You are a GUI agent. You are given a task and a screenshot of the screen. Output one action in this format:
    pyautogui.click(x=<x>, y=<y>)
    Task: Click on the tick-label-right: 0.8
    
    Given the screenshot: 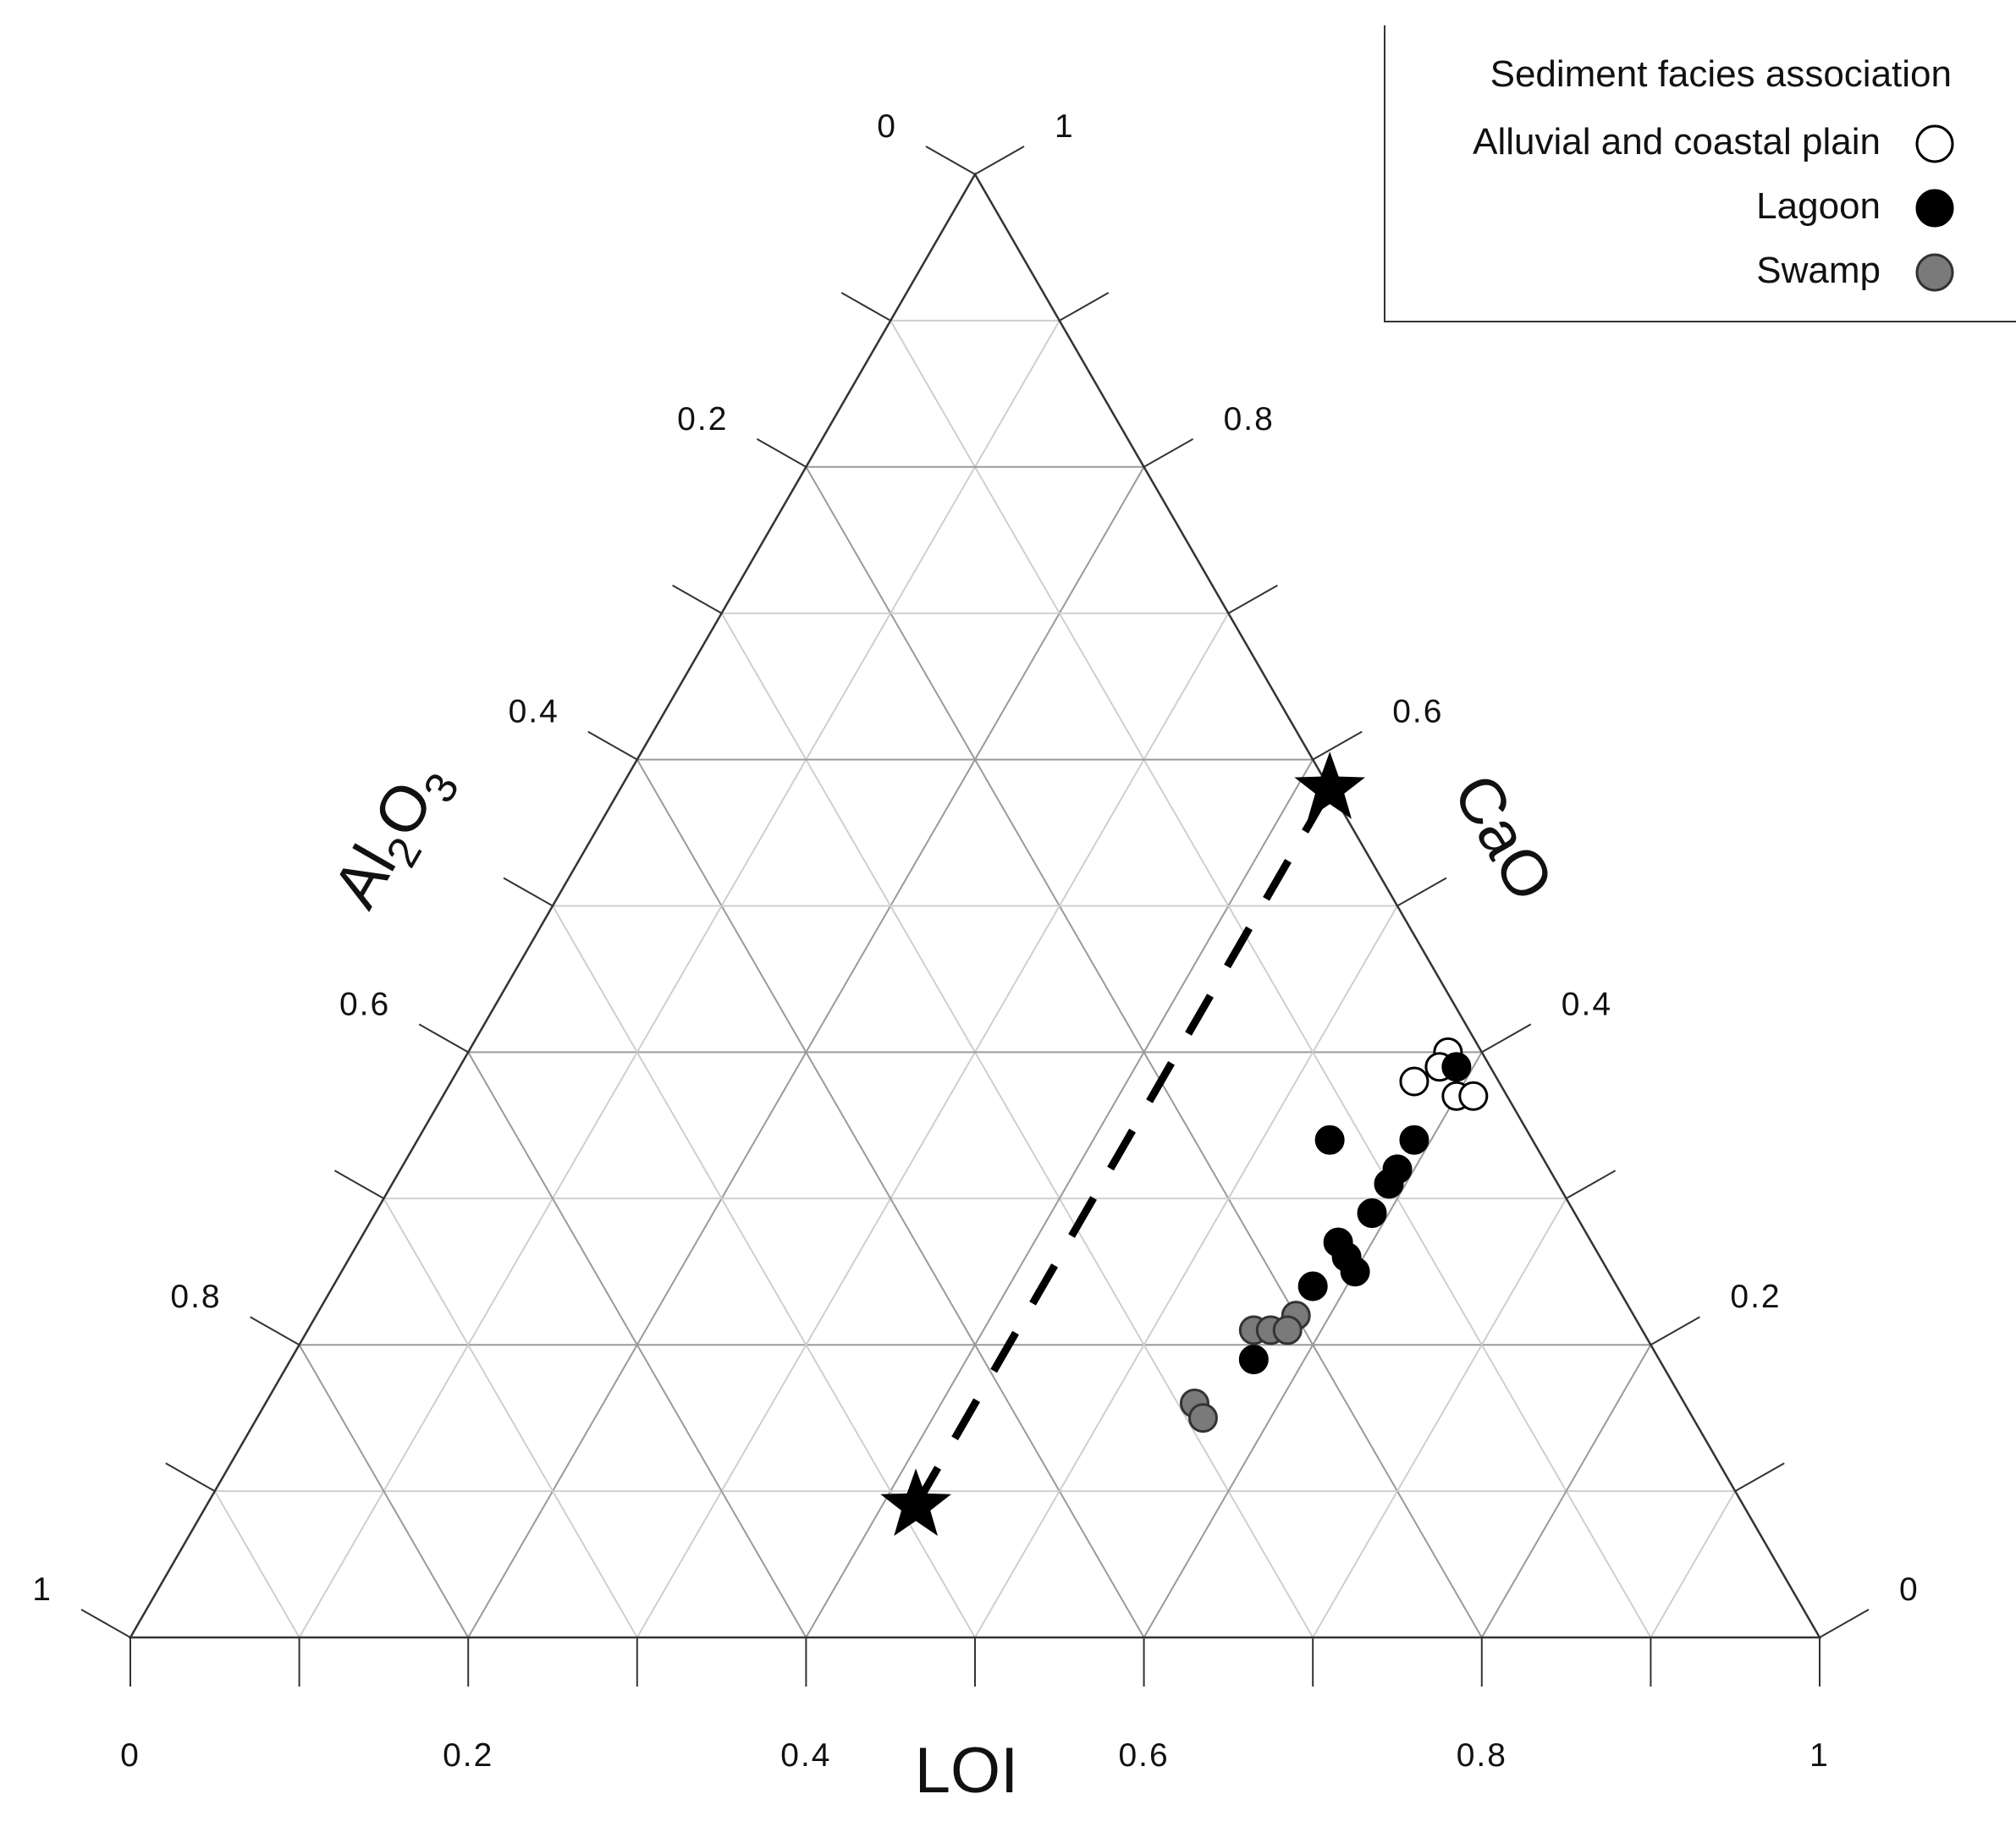 What is the action you would take?
    pyautogui.click(x=1249, y=419)
    